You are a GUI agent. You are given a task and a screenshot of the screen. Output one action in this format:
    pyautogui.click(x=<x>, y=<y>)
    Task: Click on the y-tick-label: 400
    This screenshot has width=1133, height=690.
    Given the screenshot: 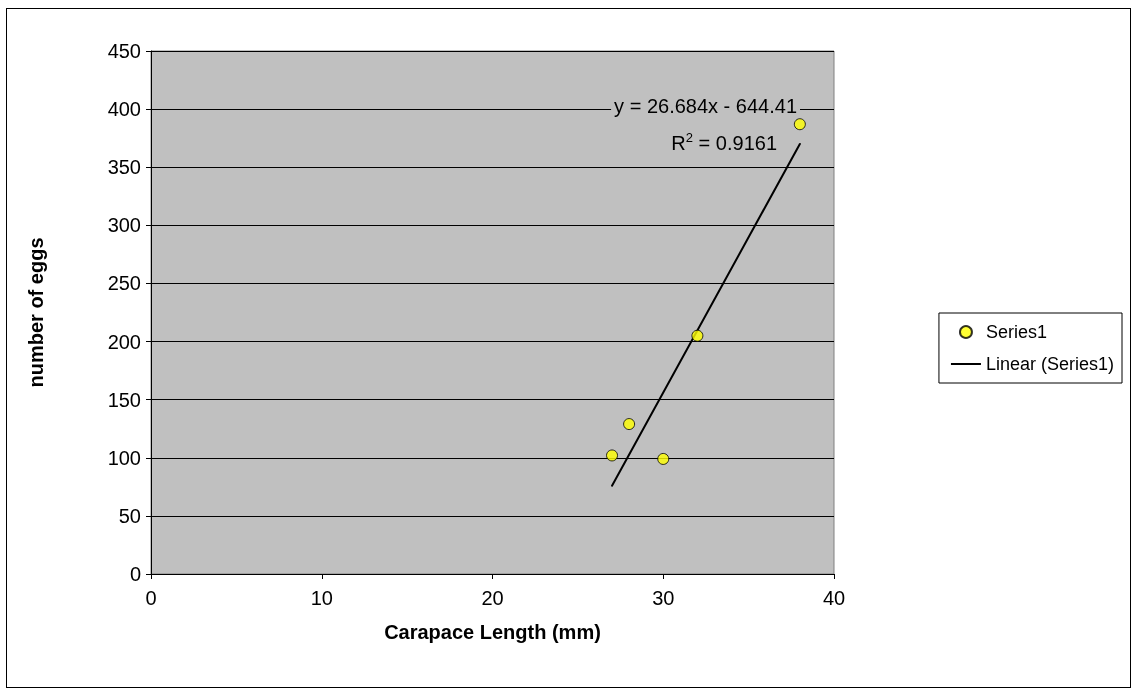 What is the action you would take?
    pyautogui.click(x=124, y=109)
    